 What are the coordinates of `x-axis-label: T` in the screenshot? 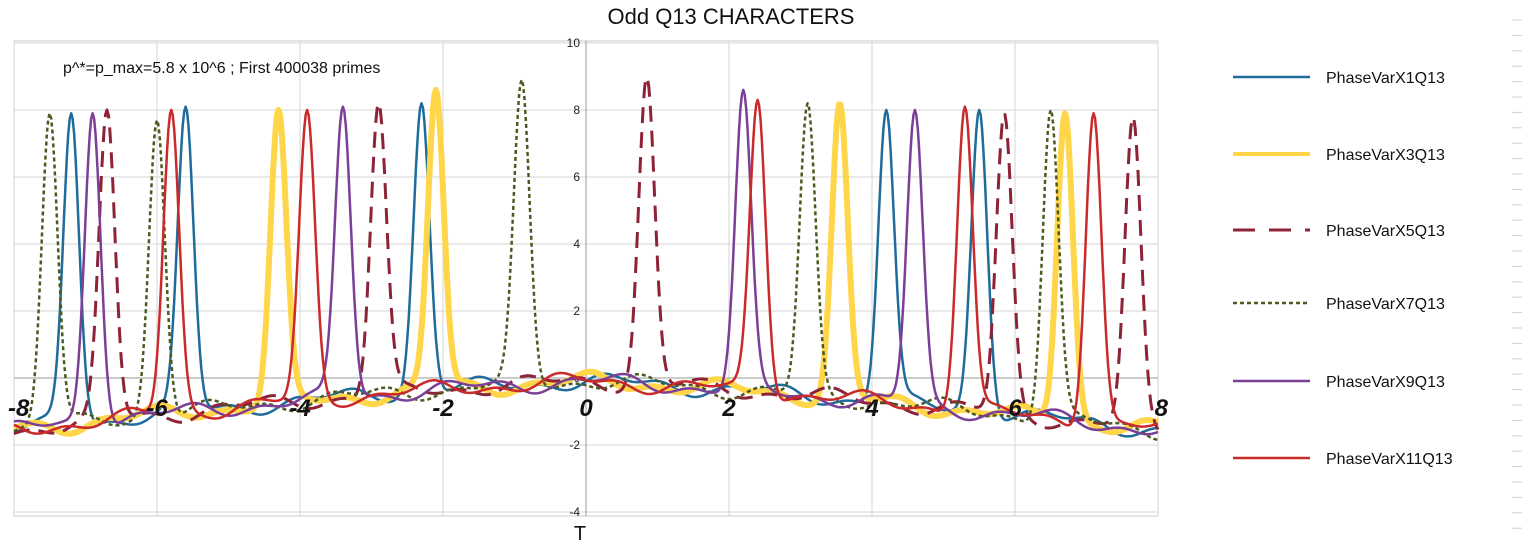 It's located at (580, 534).